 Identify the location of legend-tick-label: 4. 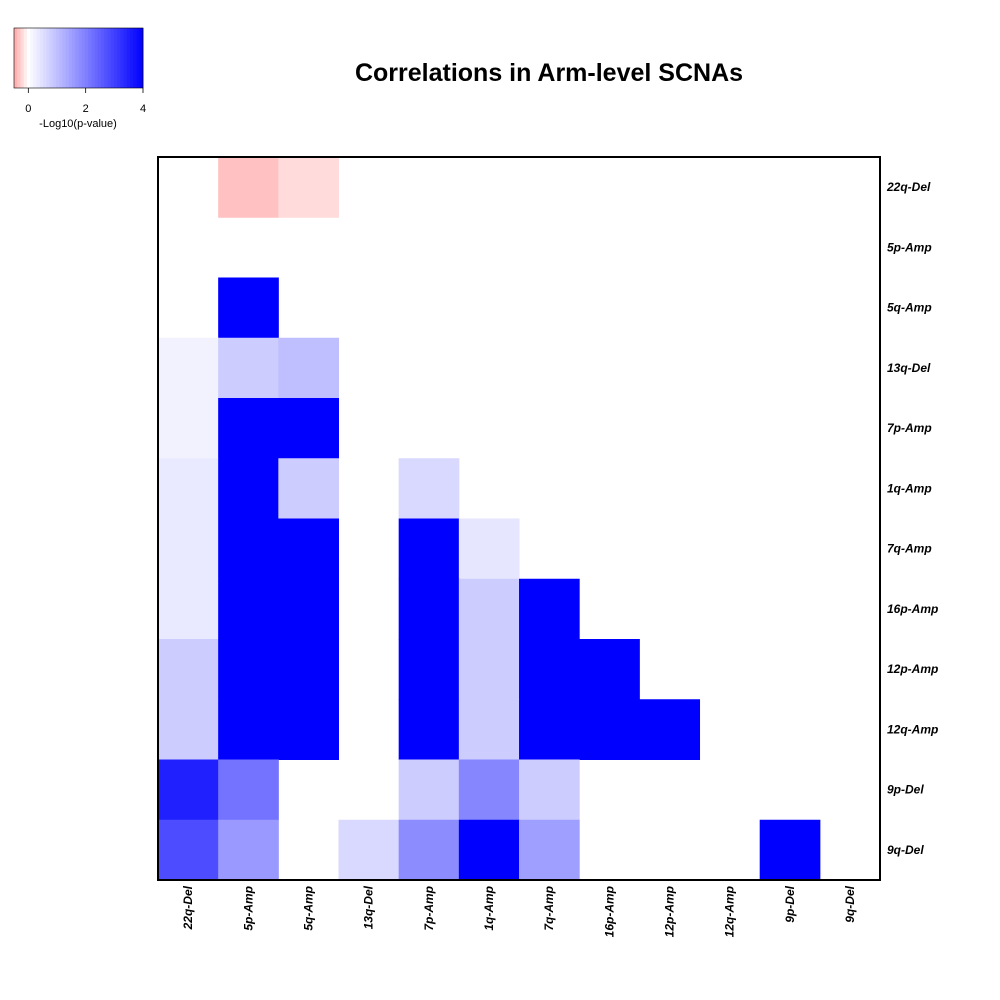
(143, 109).